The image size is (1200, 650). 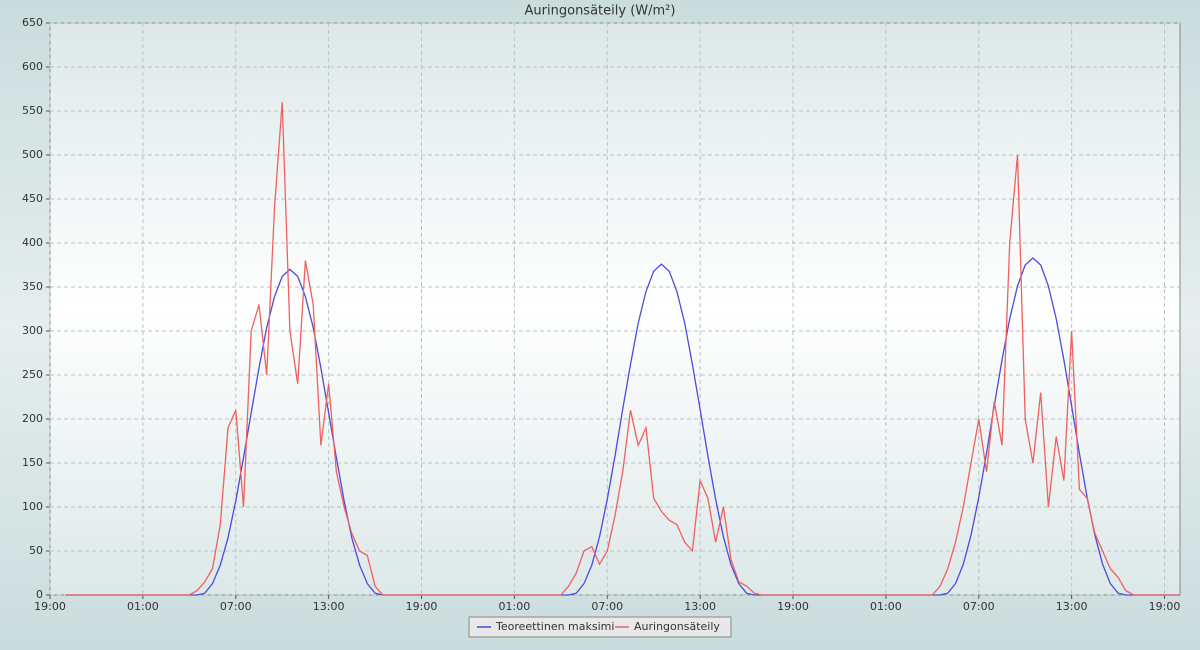 What do you see at coordinates (677, 626) in the screenshot?
I see `legend-label: Auringonsäteily` at bounding box center [677, 626].